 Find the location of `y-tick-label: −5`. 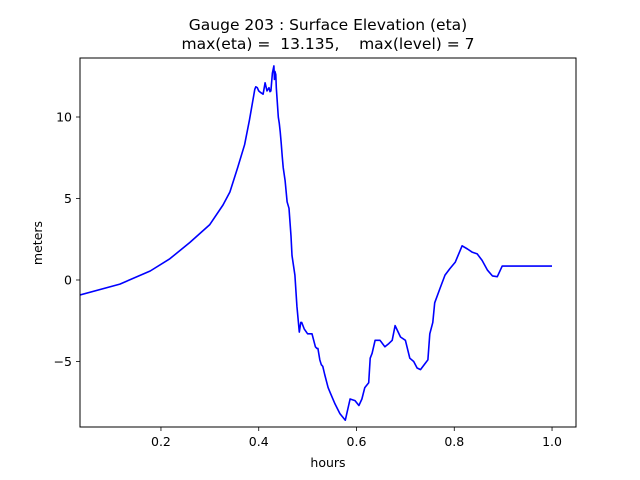

y-tick-label: −5 is located at coordinates (63, 361).